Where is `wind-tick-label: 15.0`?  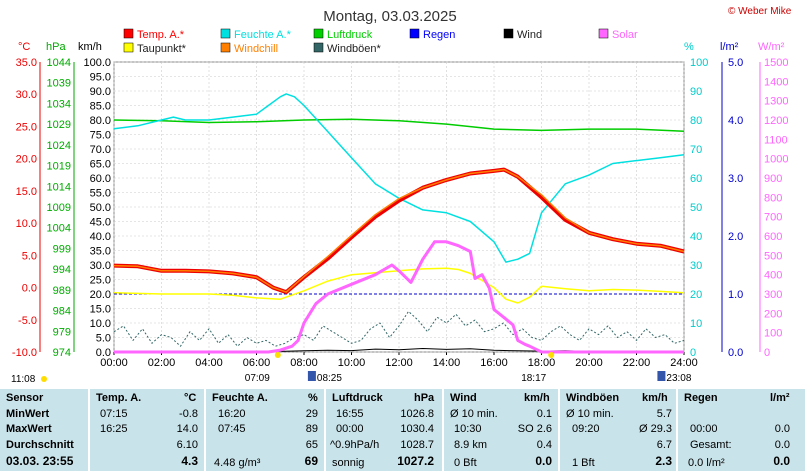
wind-tick-label: 15.0 is located at coordinates (100, 310).